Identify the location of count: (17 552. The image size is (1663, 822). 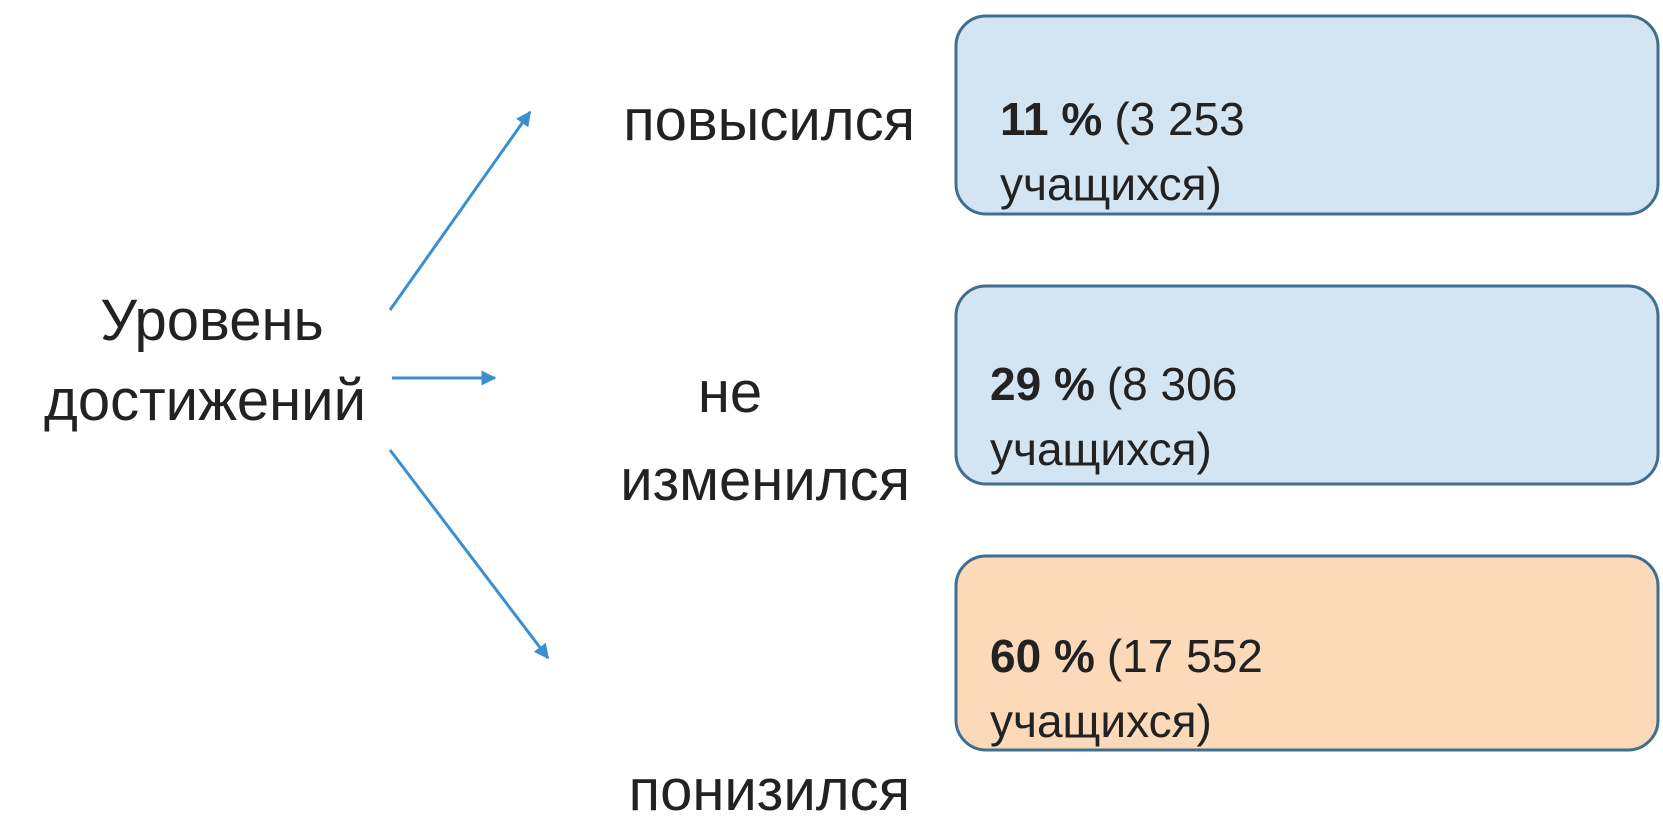
(1185, 656).